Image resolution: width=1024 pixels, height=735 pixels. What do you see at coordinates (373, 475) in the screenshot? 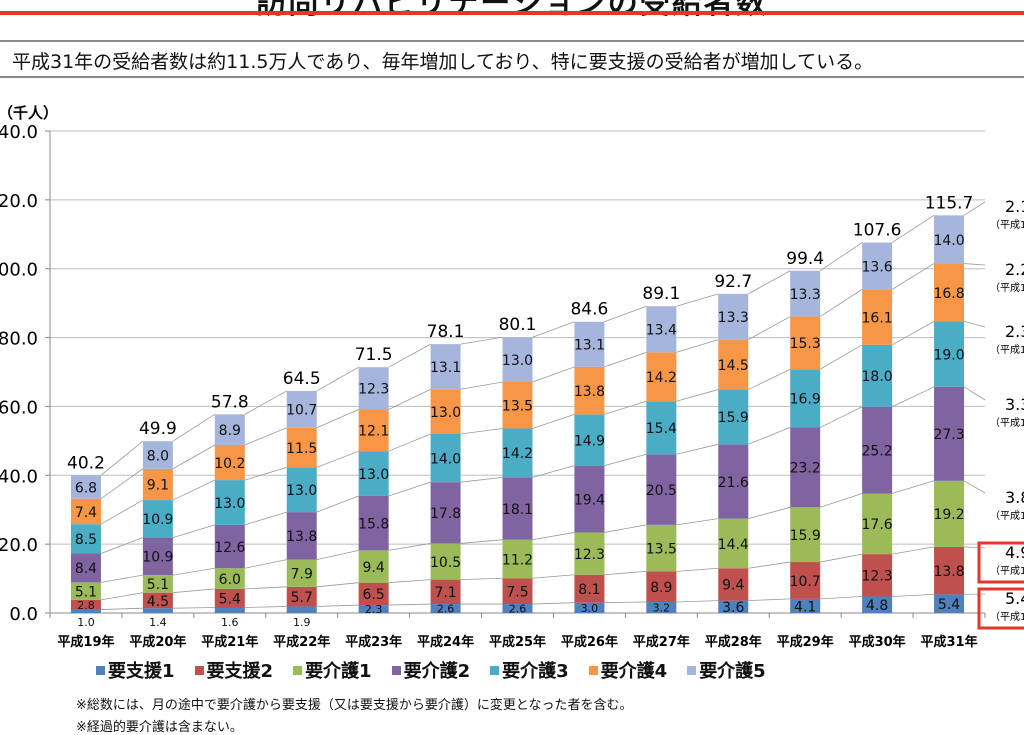
I see `data-label: 13.0` at bounding box center [373, 475].